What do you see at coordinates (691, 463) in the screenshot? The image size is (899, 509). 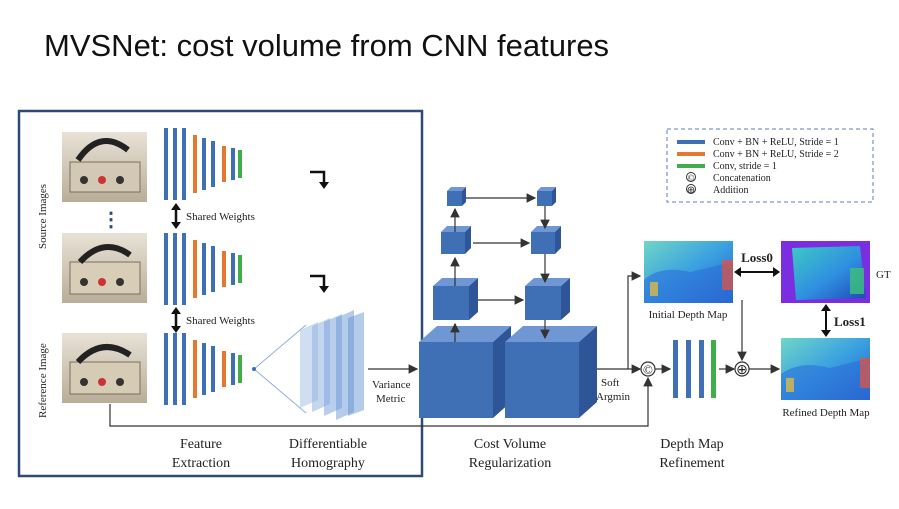 I see `stage-depth-refine-2: Refinement` at bounding box center [691, 463].